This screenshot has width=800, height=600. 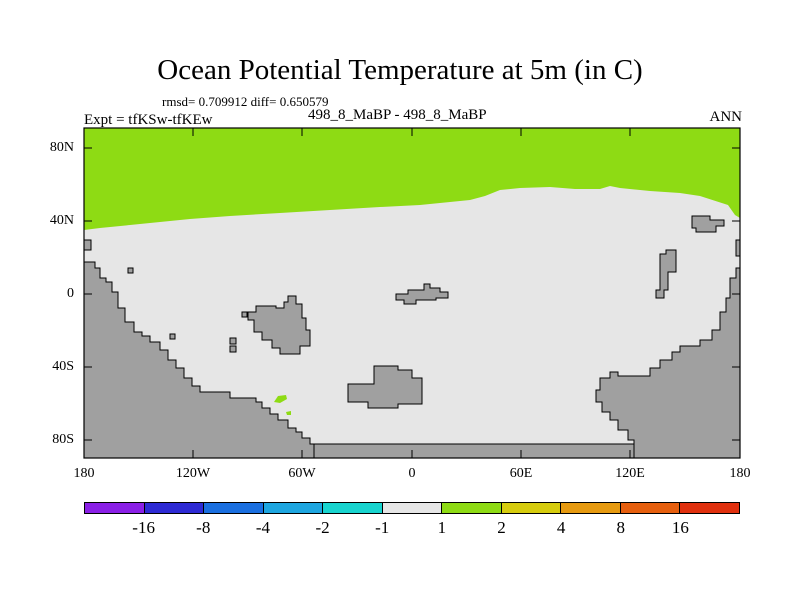 What do you see at coordinates (397, 115) in the screenshot?
I see `case-label: 498_8_MaBP - 498_8_MaBP` at bounding box center [397, 115].